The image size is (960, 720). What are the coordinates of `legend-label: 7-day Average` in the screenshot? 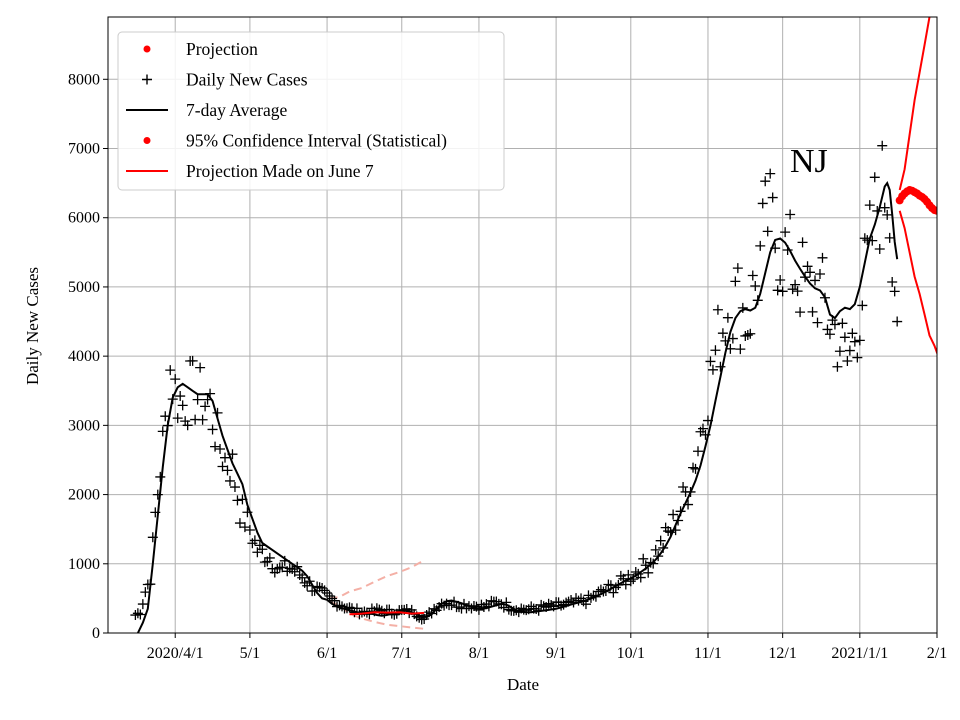 It's located at (236, 110).